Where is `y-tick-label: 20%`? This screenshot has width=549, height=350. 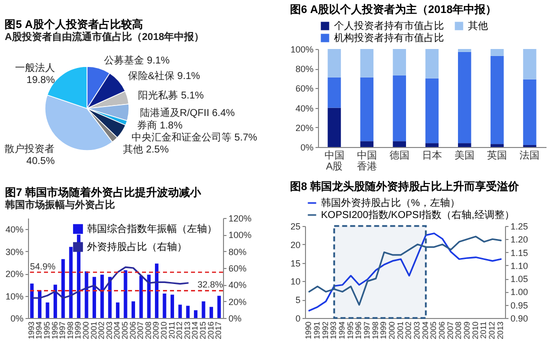 y-tick-label: 20% is located at coordinates (304, 127).